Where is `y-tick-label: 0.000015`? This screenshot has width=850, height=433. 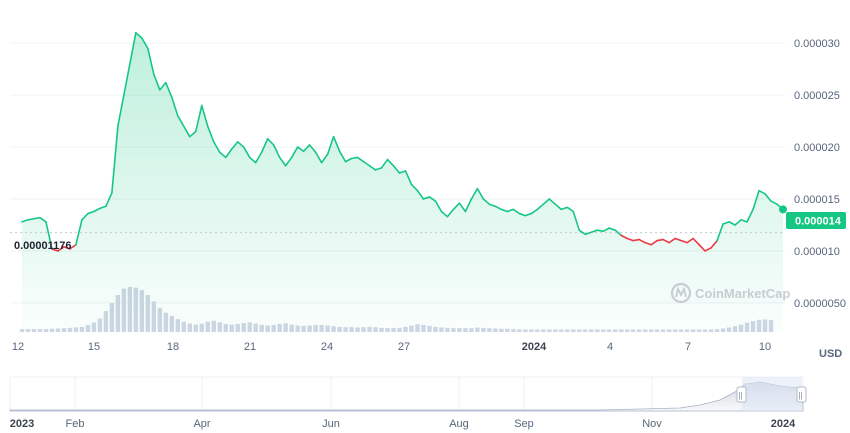 y-tick-label: 0.000015 is located at coordinates (817, 200).